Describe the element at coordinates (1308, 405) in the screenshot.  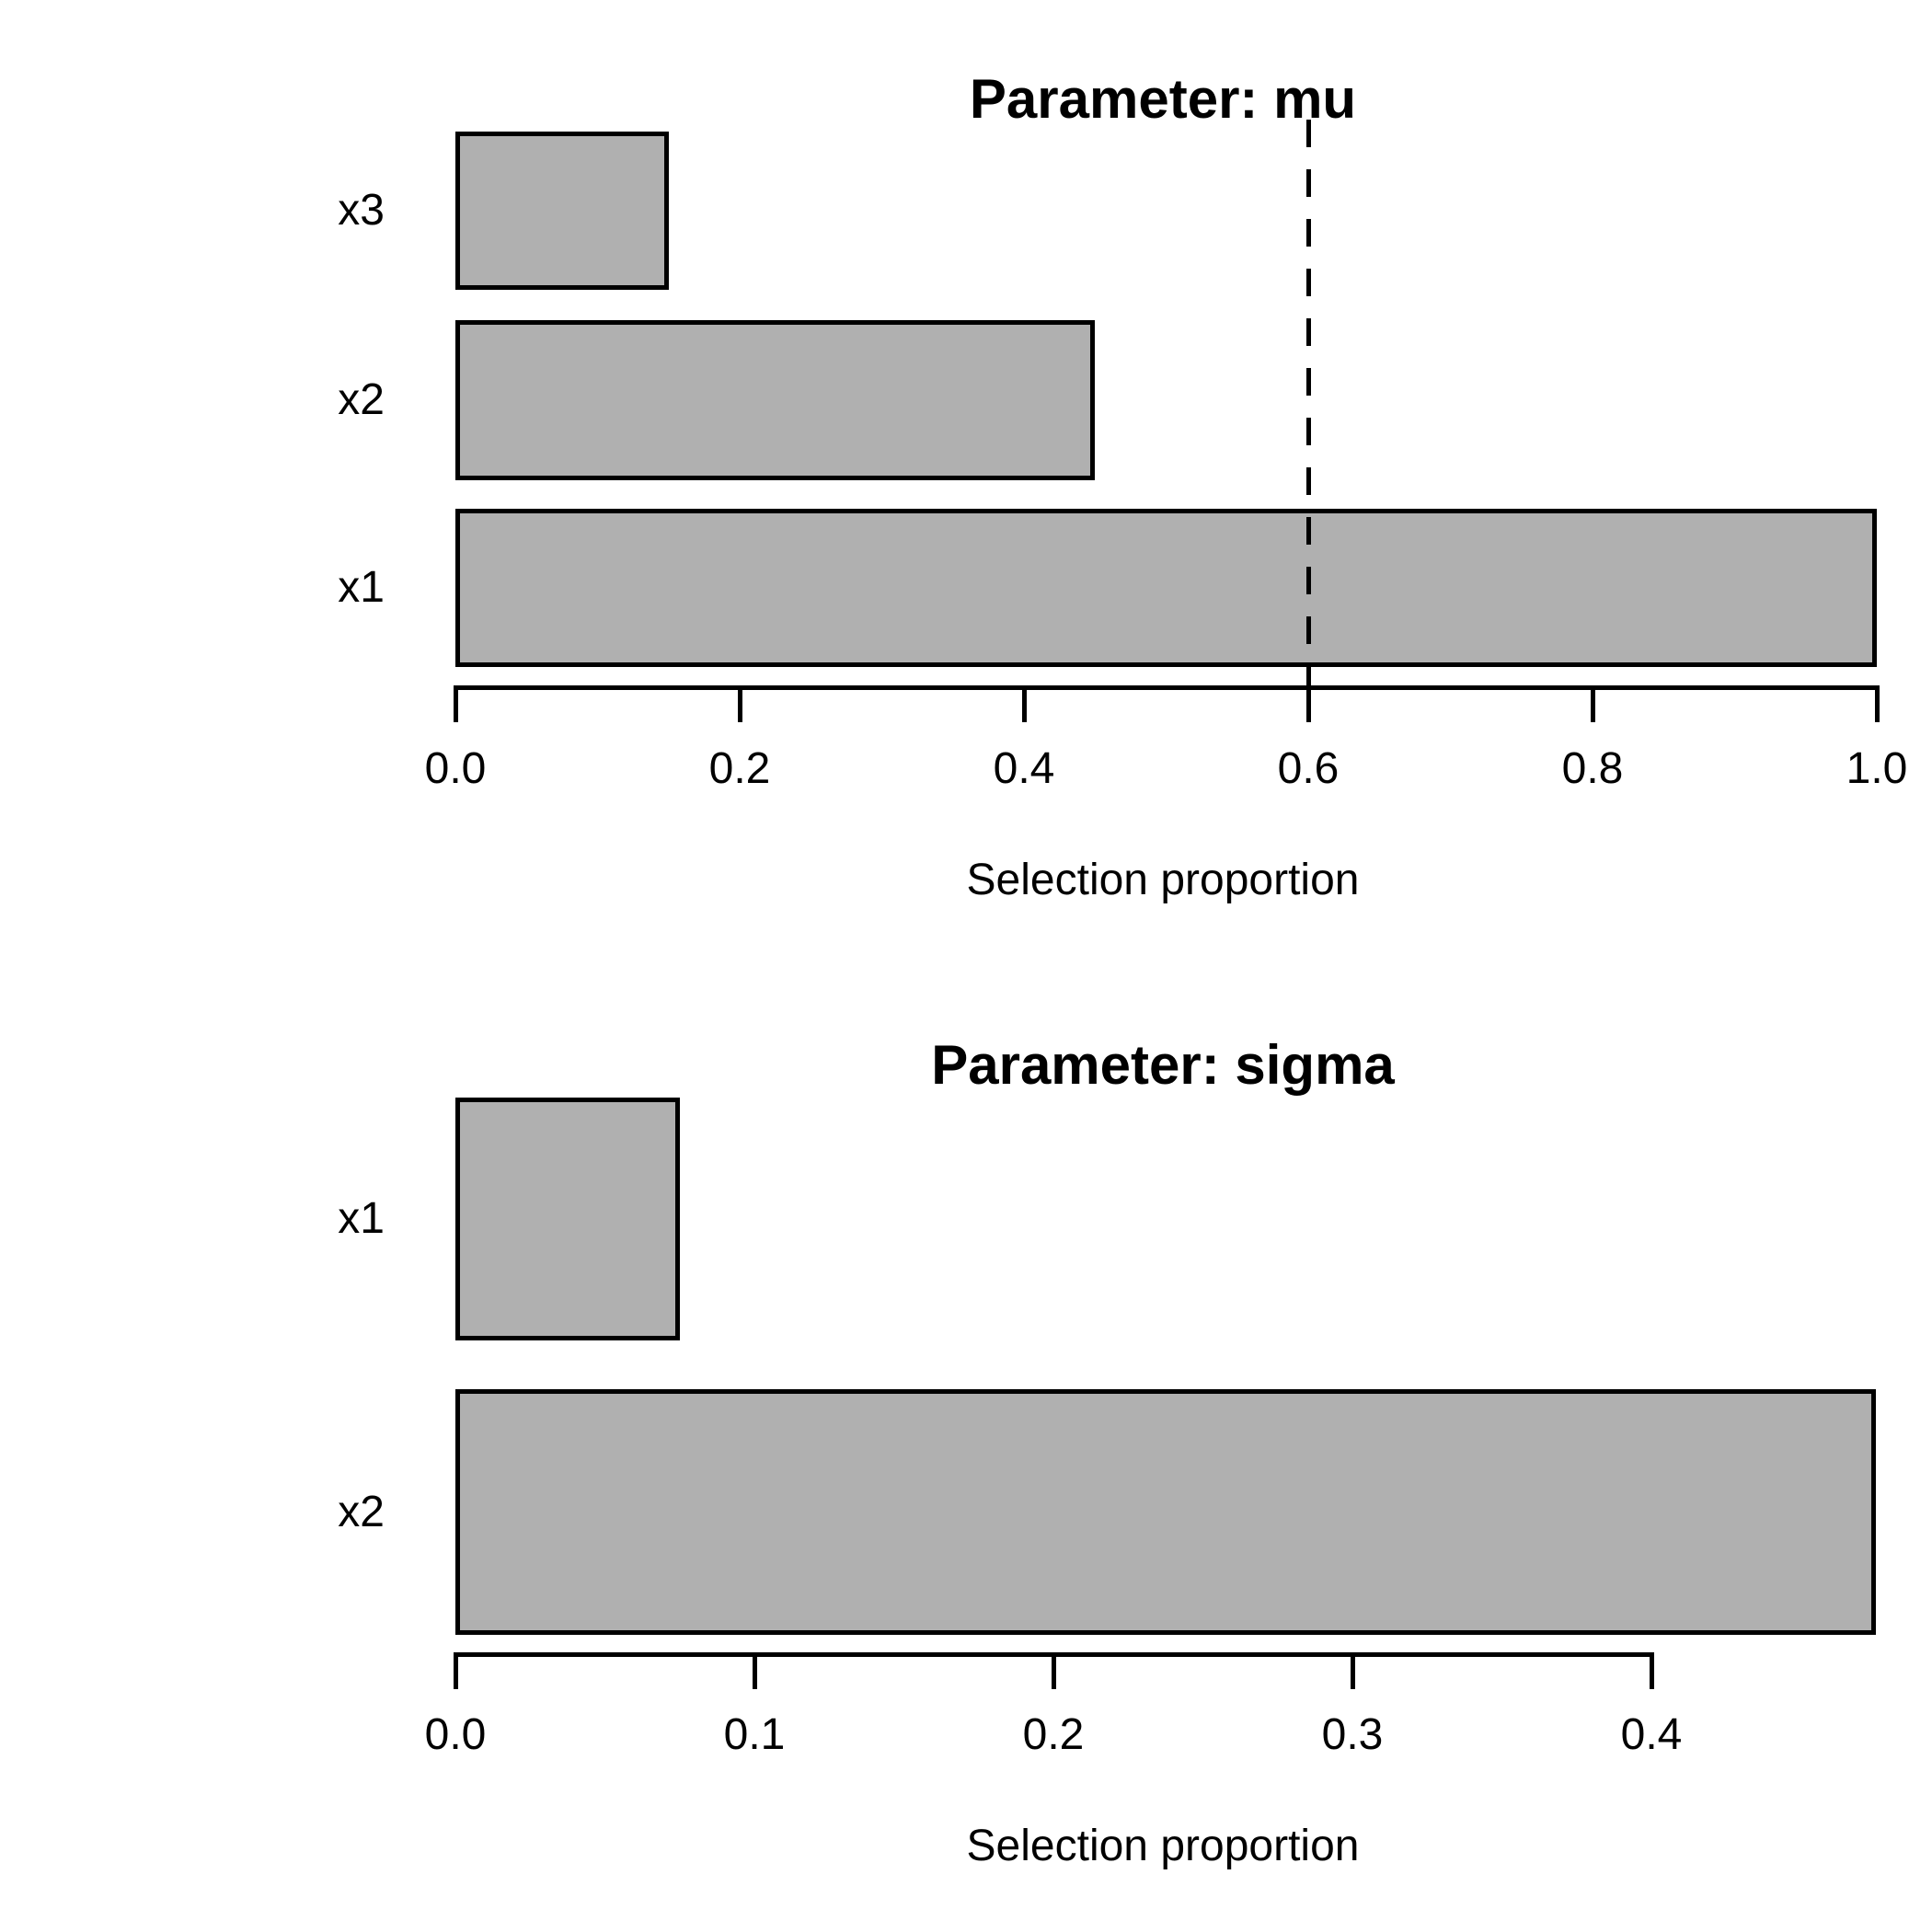
I see `threshold-line` at that location.